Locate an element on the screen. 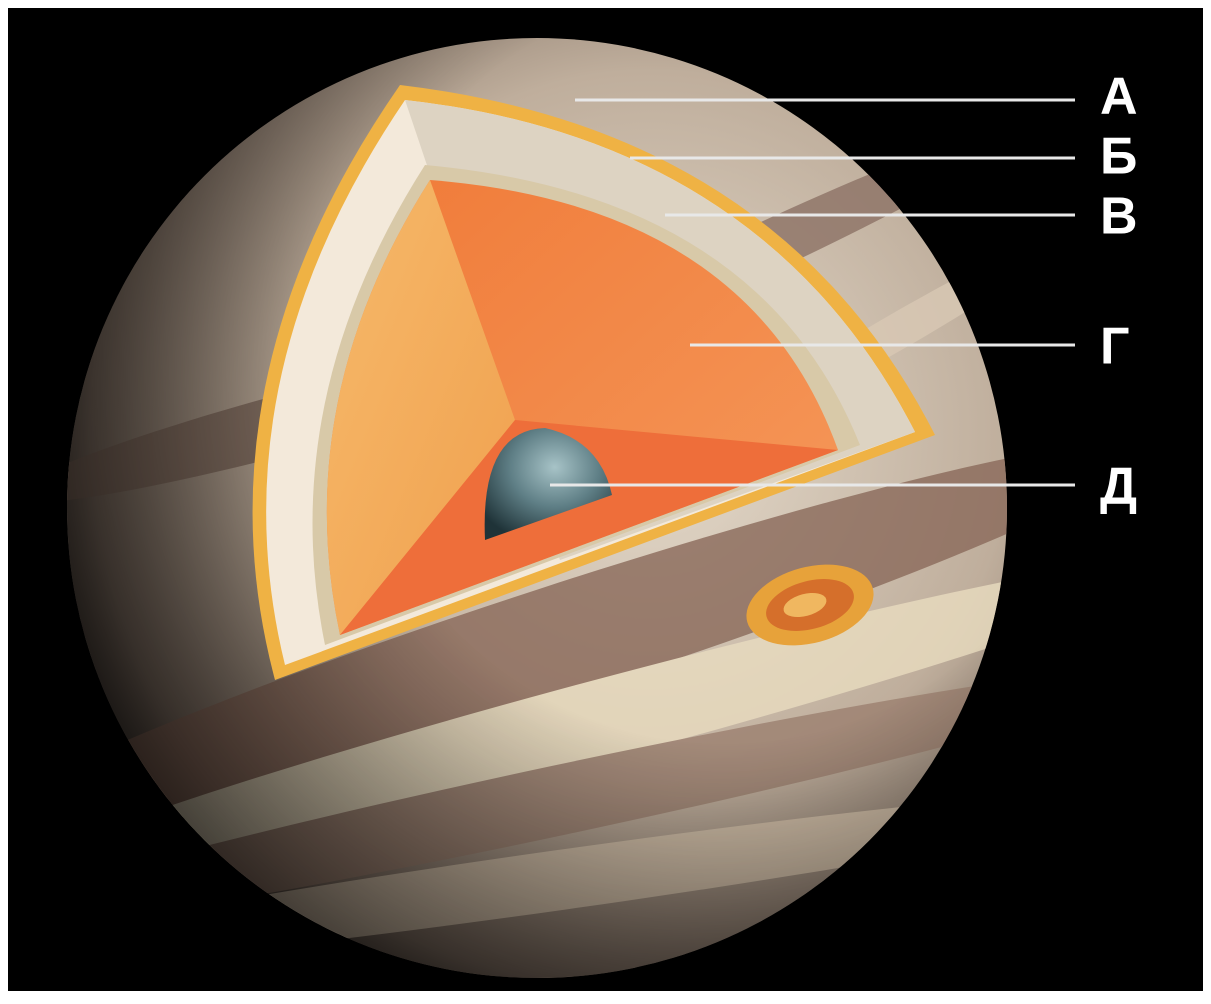 The image size is (1211, 1004). label: Д is located at coordinates (1118, 487).